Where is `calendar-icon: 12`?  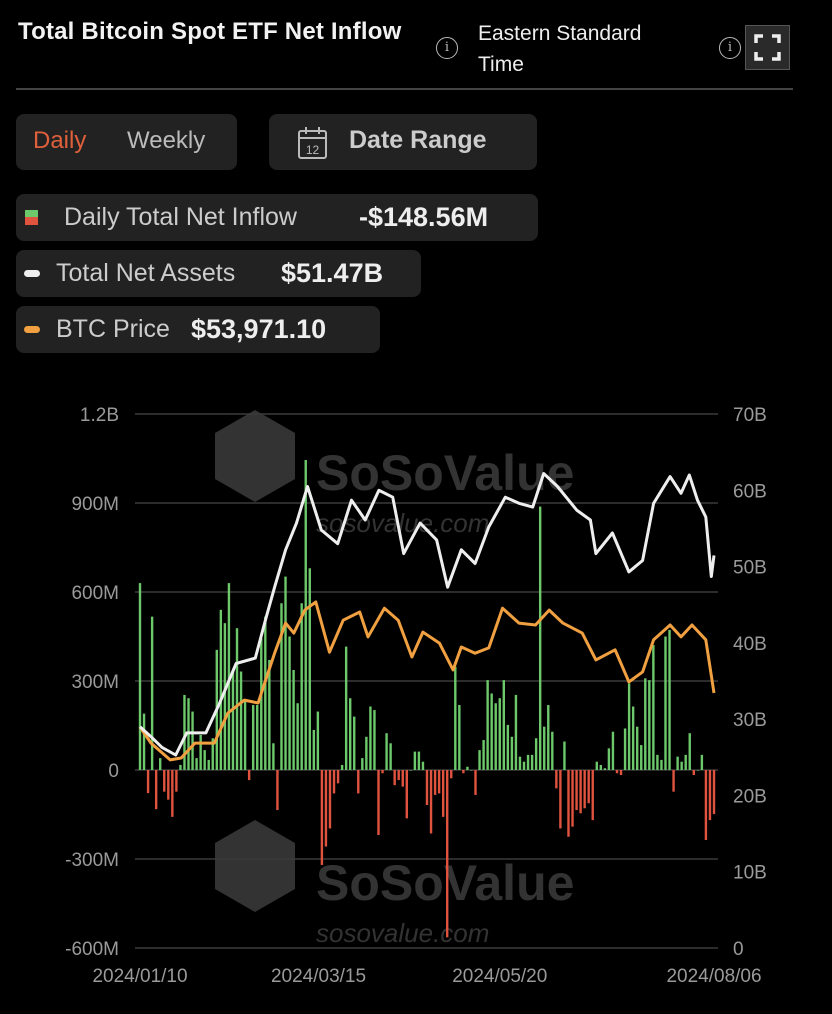 calendar-icon: 12 is located at coordinates (312, 143).